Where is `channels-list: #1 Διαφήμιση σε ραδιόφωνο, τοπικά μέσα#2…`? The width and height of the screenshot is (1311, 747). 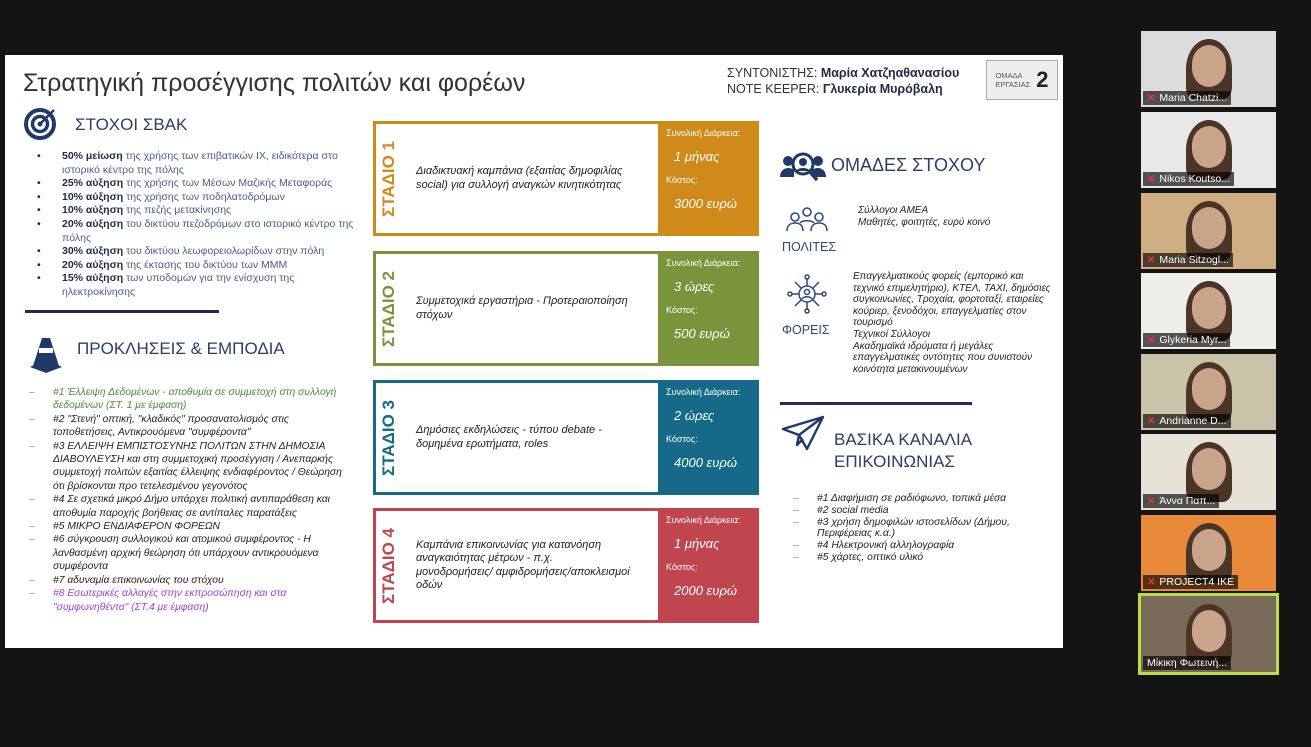 channels-list: #1 Διαφήμιση σε ραδιόφωνο, τοπικά μέσα#2… is located at coordinates (923, 528).